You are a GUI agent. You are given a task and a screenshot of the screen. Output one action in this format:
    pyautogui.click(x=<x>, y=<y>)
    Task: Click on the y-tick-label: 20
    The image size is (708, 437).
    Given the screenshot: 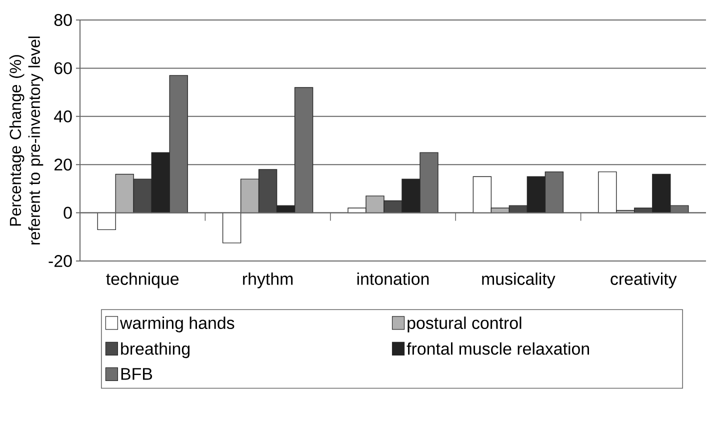 What is the action you would take?
    pyautogui.click(x=63, y=164)
    